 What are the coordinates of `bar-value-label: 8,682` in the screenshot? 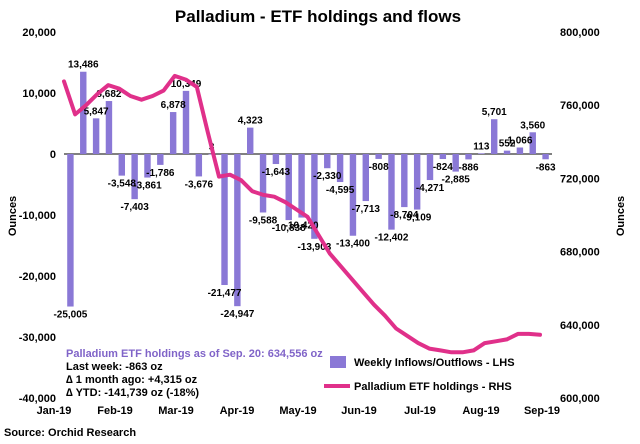 It's located at (108, 94).